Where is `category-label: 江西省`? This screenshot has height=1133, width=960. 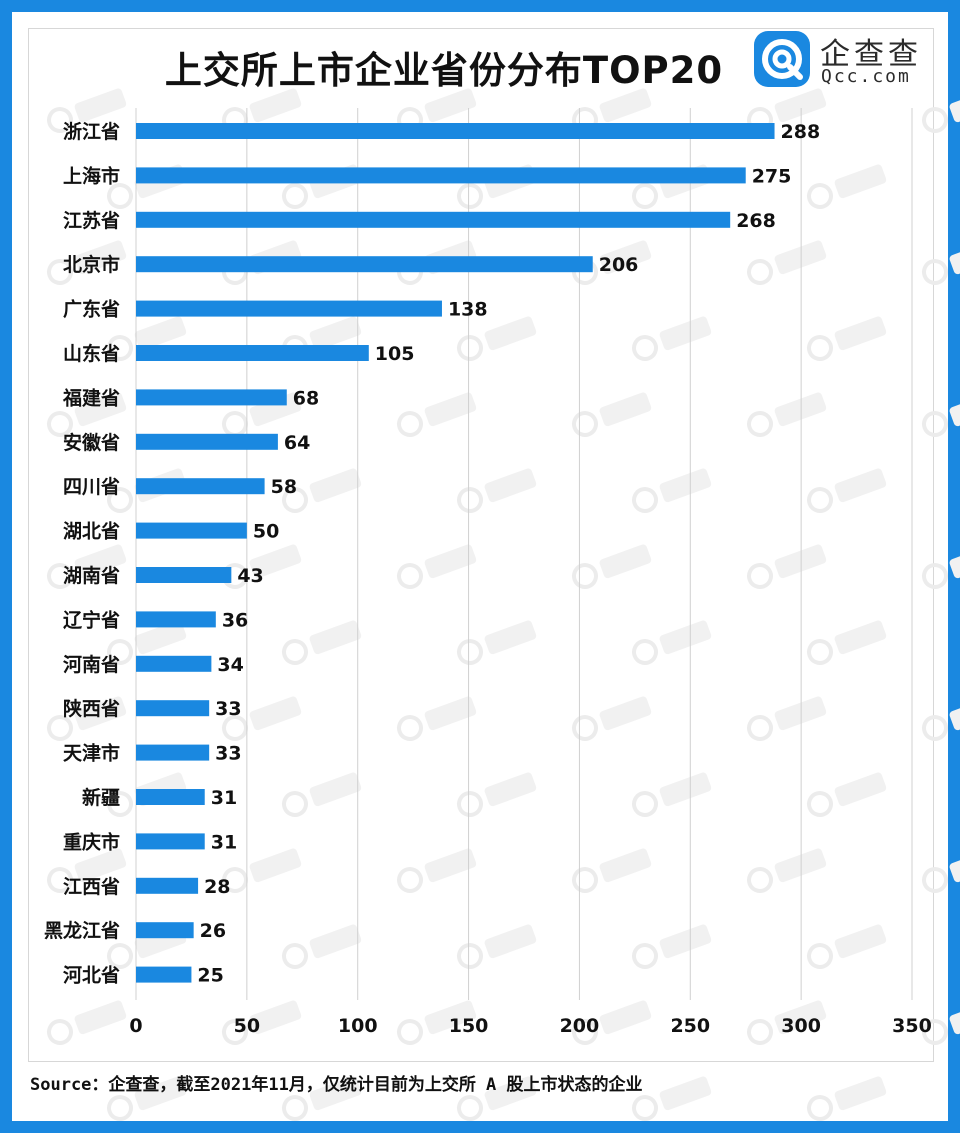 category-label: 江西省 is located at coordinates (91, 887).